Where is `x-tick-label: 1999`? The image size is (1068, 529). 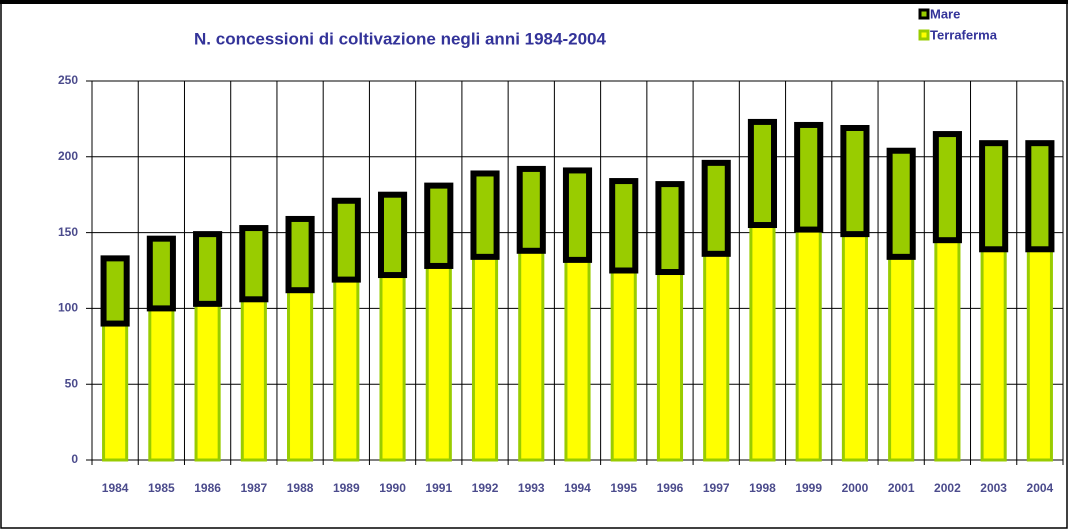 x-tick-label: 1999 is located at coordinates (808, 488).